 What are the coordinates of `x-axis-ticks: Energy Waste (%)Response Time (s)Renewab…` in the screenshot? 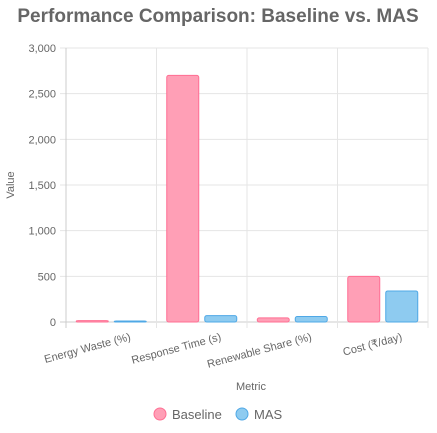 It's located at (223, 350).